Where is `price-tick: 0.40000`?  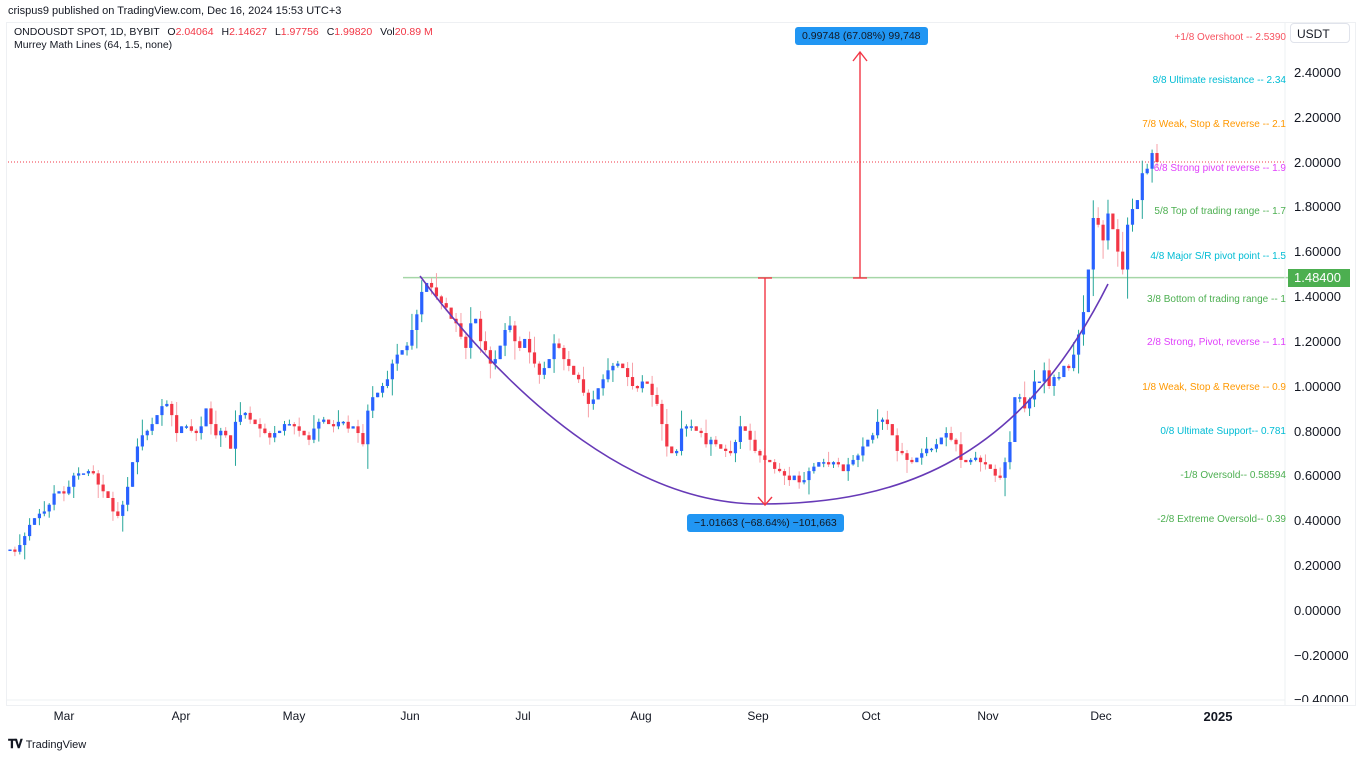 price-tick: 0.40000 is located at coordinates (1317, 520).